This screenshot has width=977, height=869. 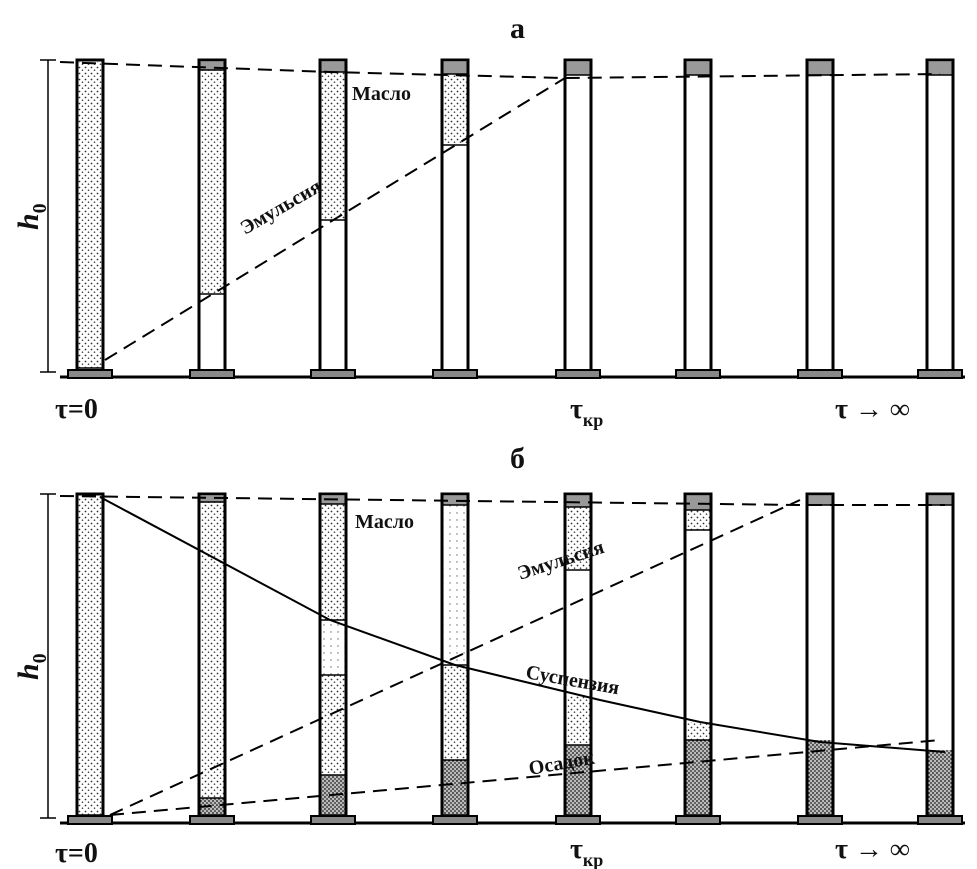 I want to click on panel-label: а, so click(x=517, y=28).